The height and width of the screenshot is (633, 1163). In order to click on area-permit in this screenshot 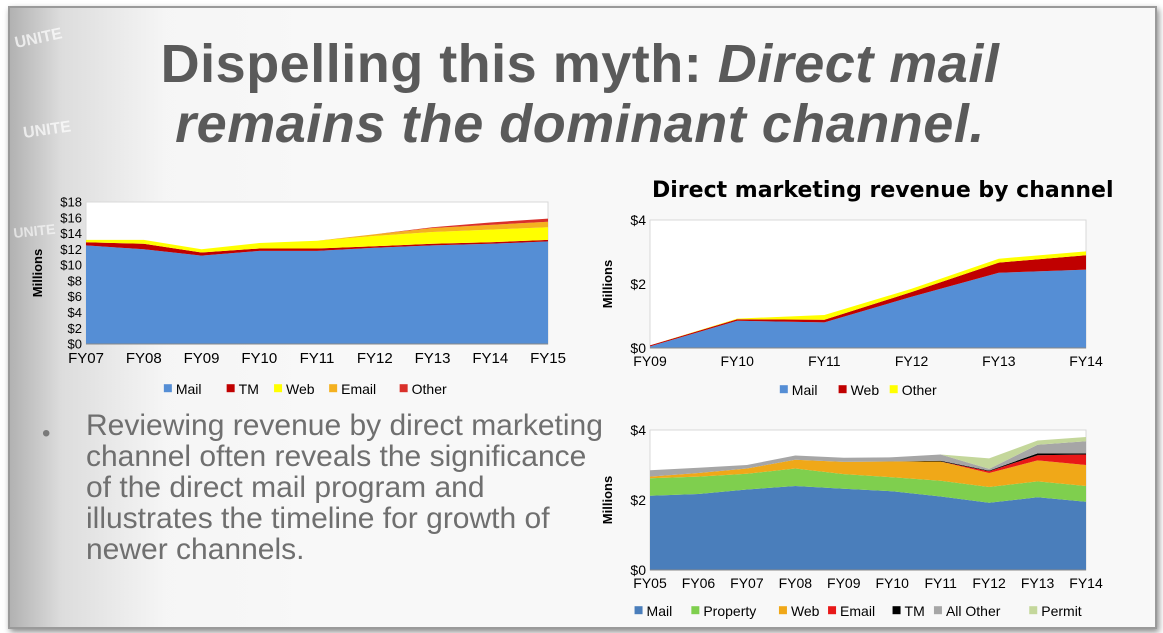, I will do `click(868, 454)`.